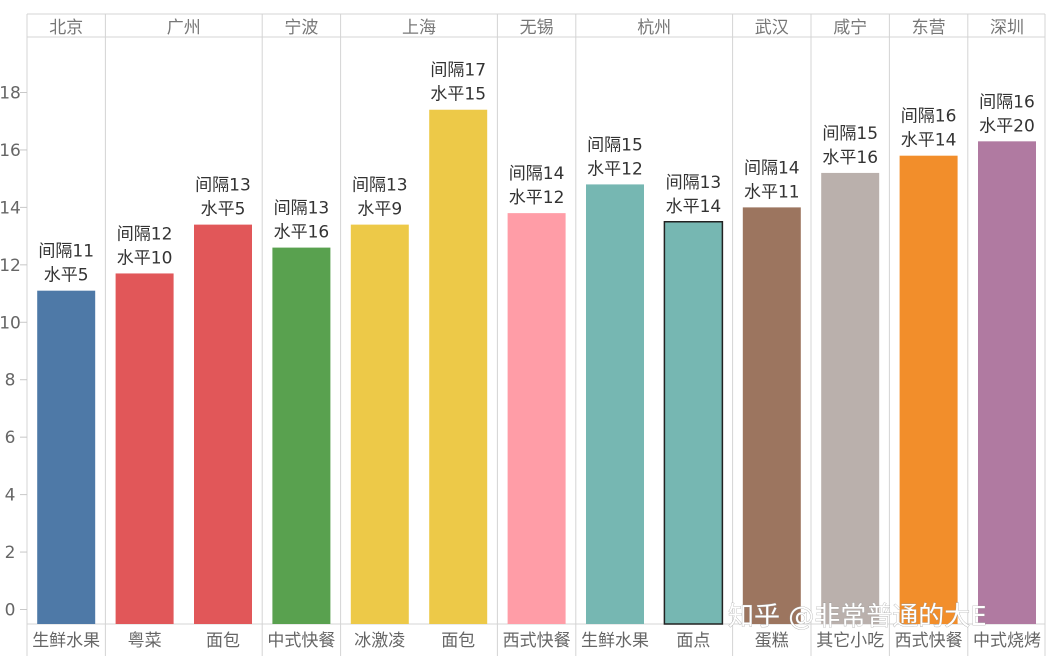 The width and height of the screenshot is (1055, 665). Describe the element at coordinates (929, 28) in the screenshot. I see `city-header: 东营` at that location.